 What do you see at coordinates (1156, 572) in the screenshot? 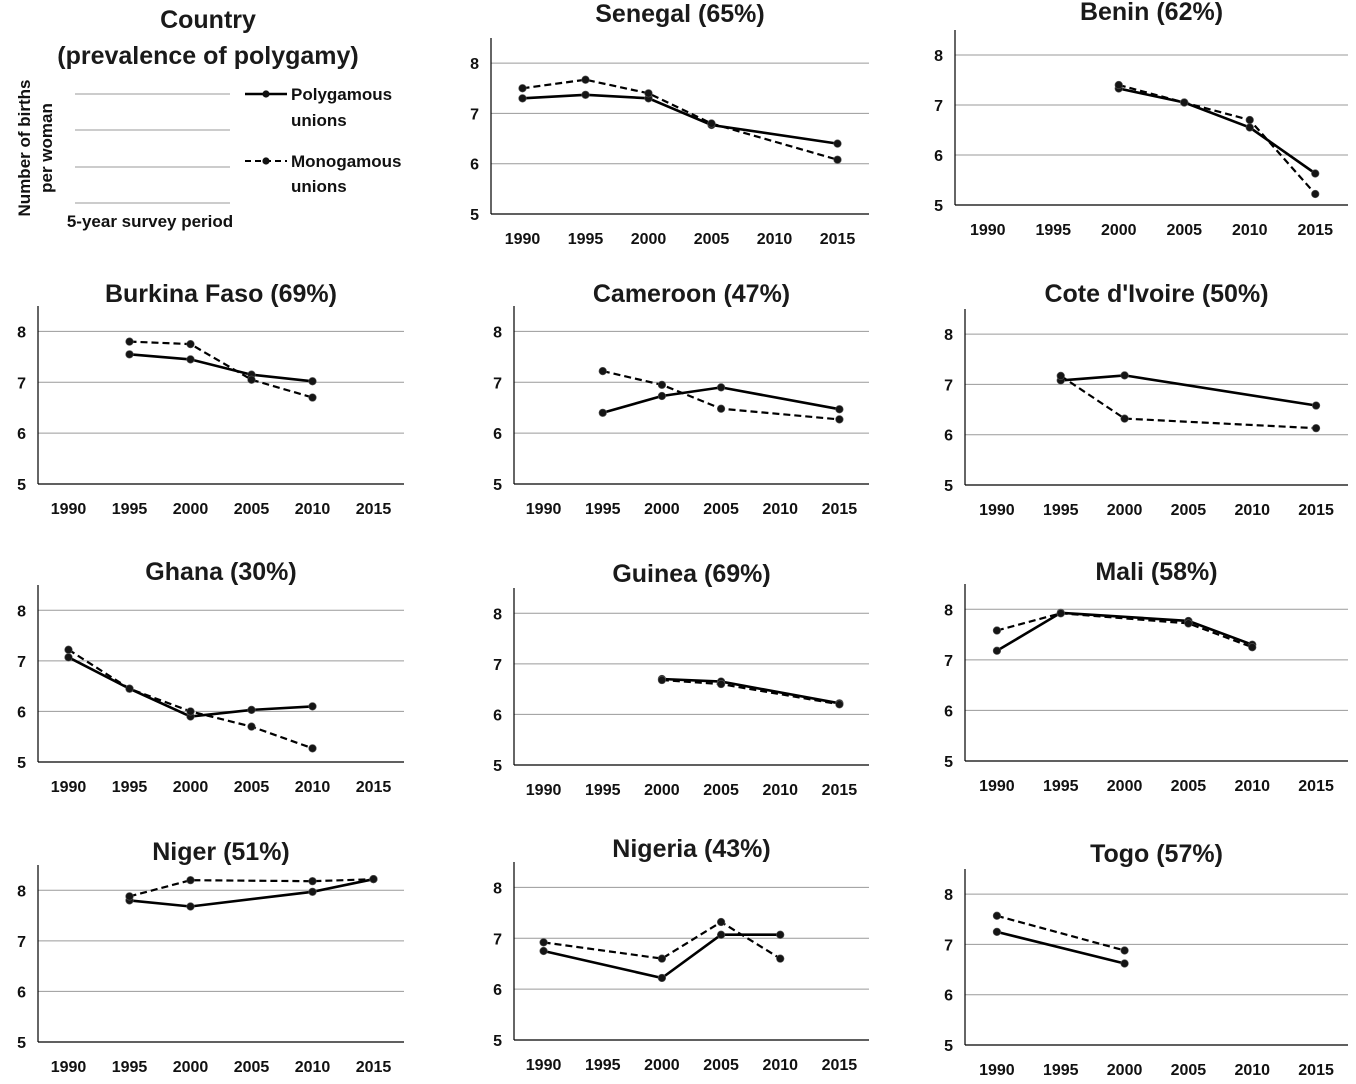
I see `panel-title: Mali (58%)` at bounding box center [1156, 572].